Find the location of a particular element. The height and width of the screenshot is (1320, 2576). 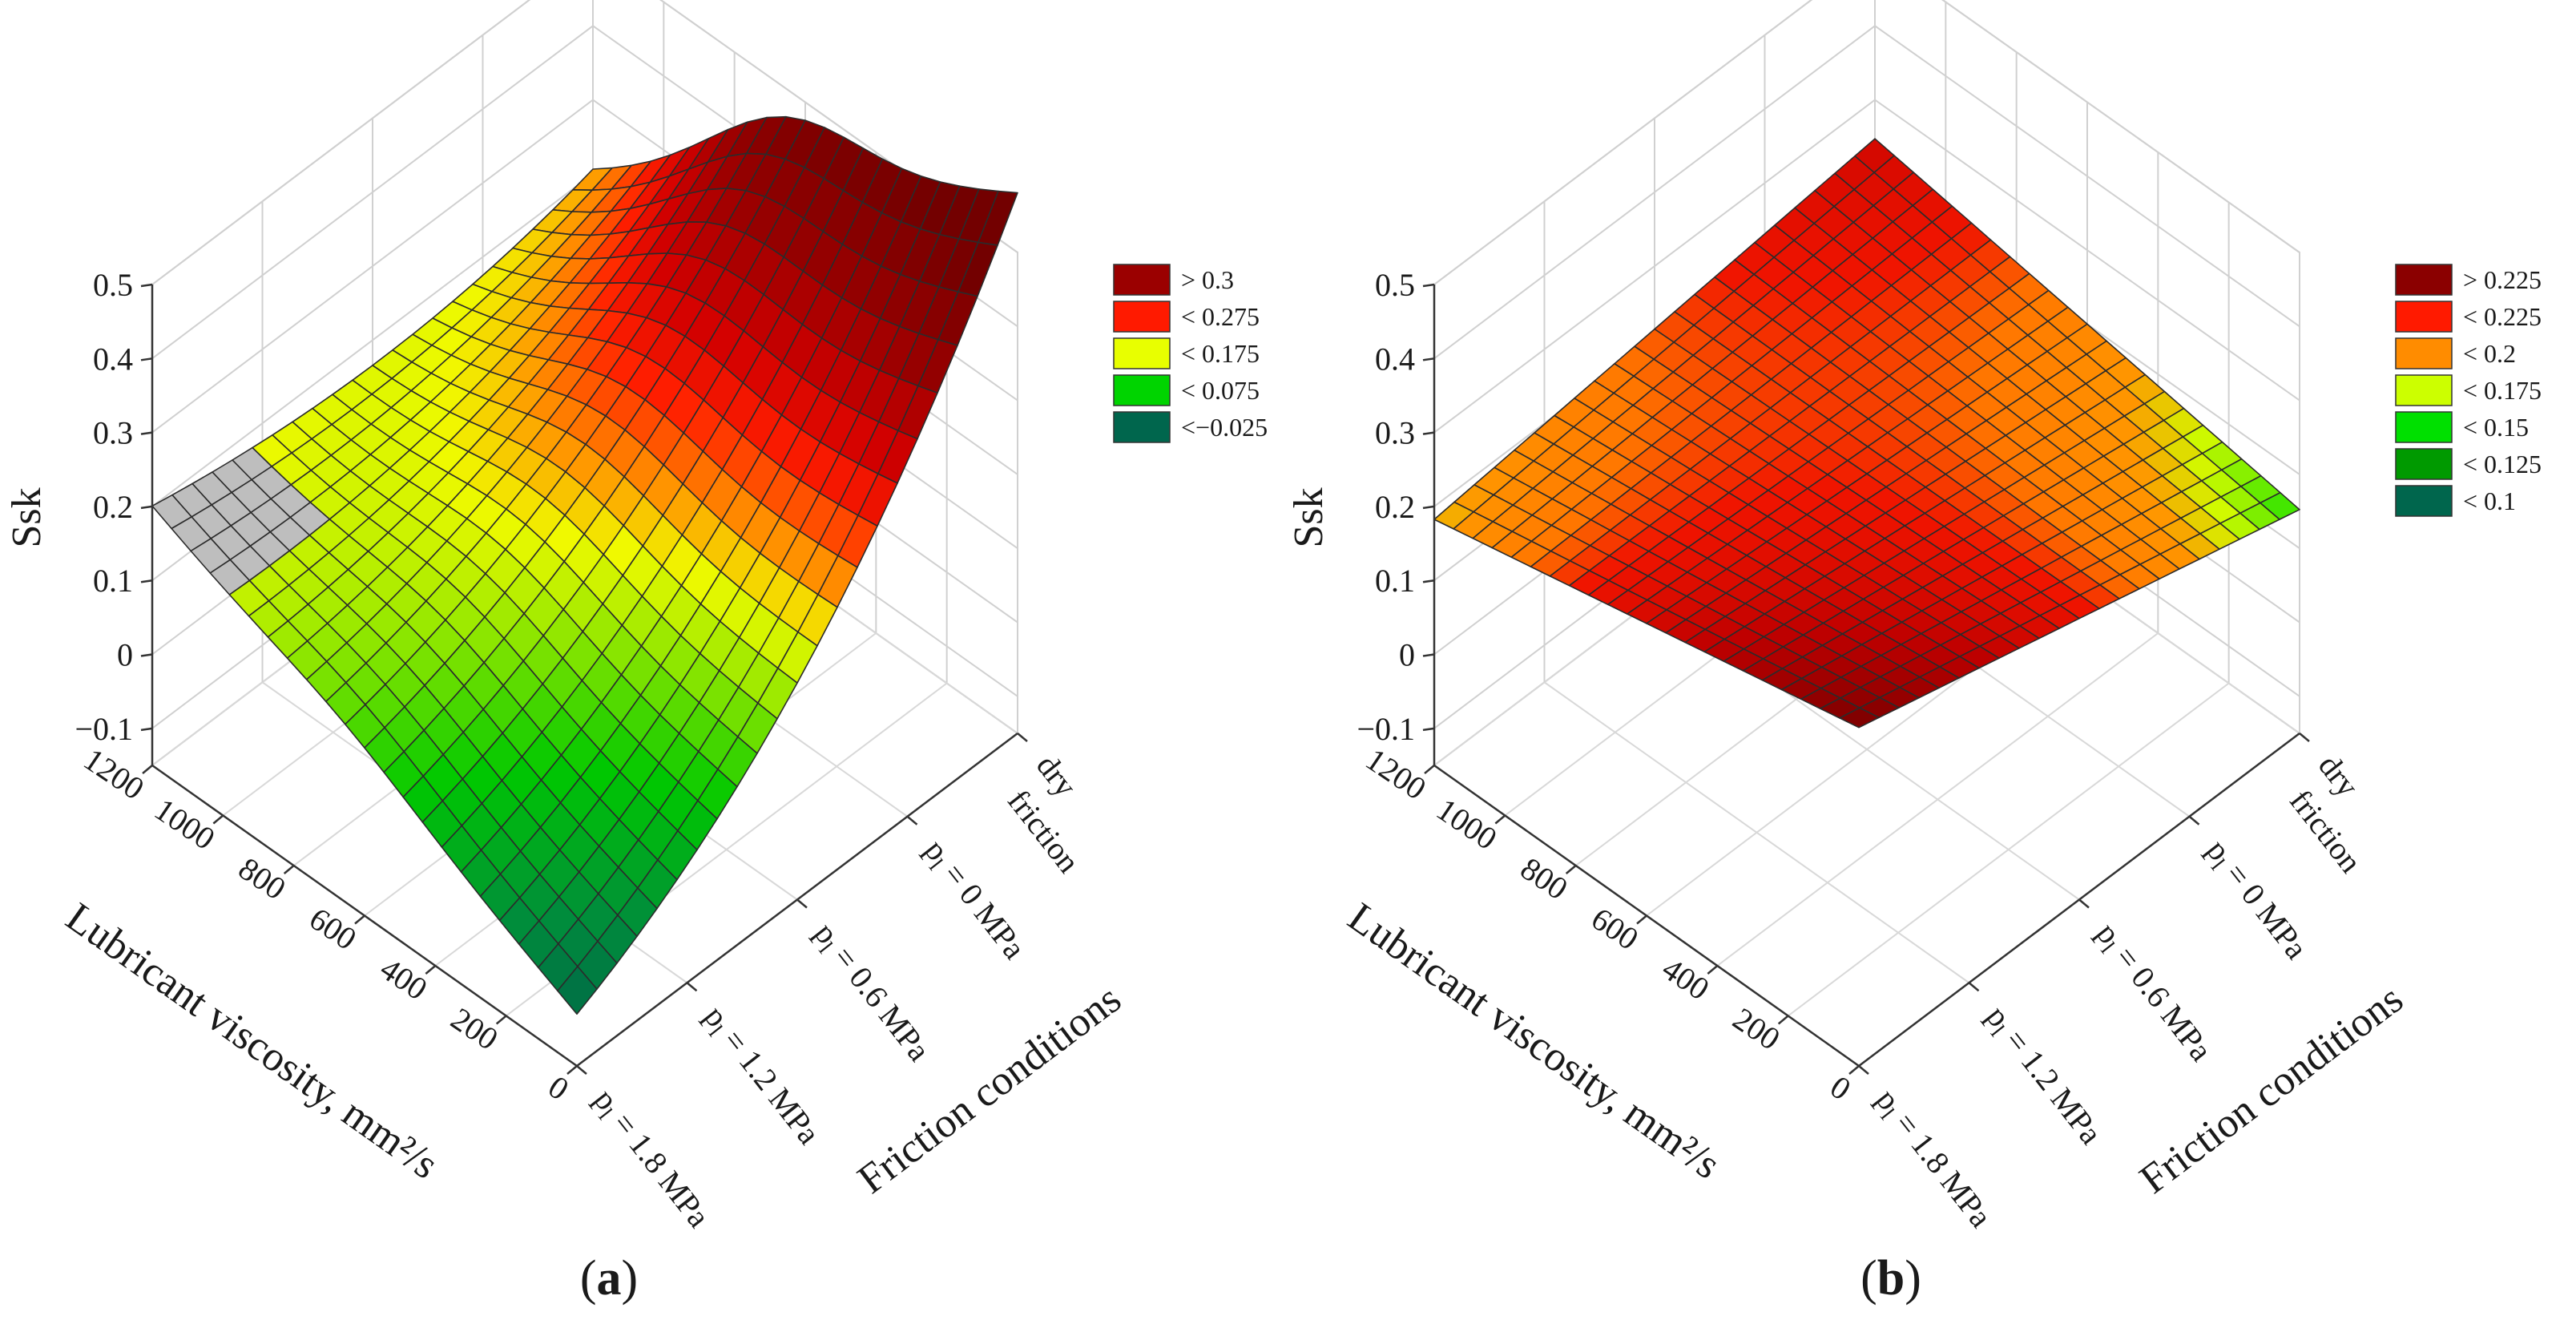

y-tick-label: pl = 0.6 MPa is located at coordinates (2152, 993).